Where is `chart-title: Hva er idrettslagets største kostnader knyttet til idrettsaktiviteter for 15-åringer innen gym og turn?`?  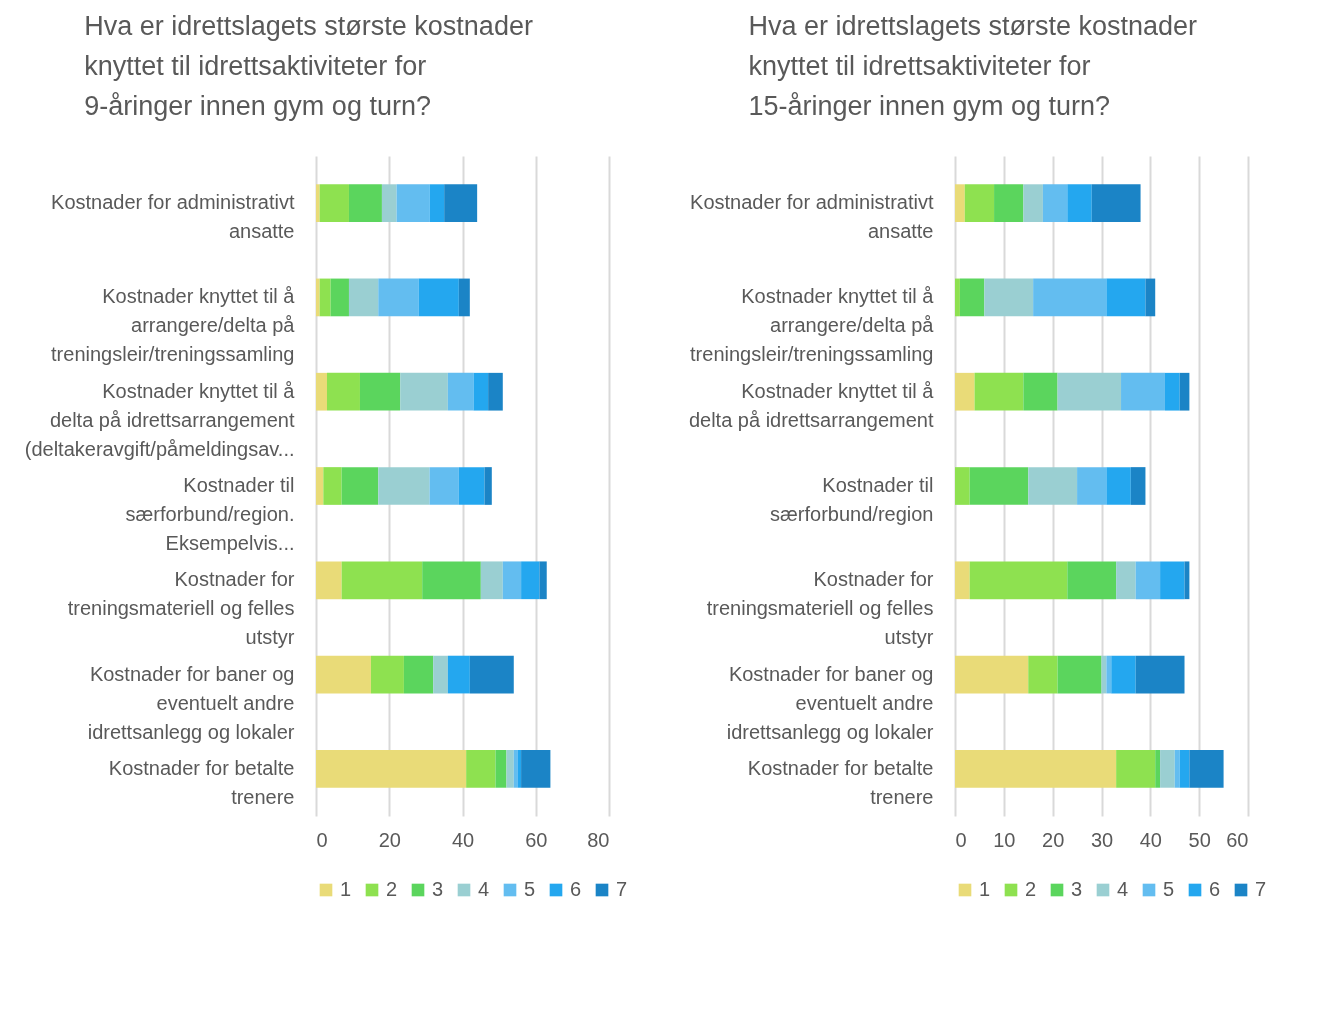
chart-title: Hva er idrettslagets største kostnader knyttet til idrettsaktiviteter for 15-åringer innen gym og turn? is located at coordinates (973, 66).